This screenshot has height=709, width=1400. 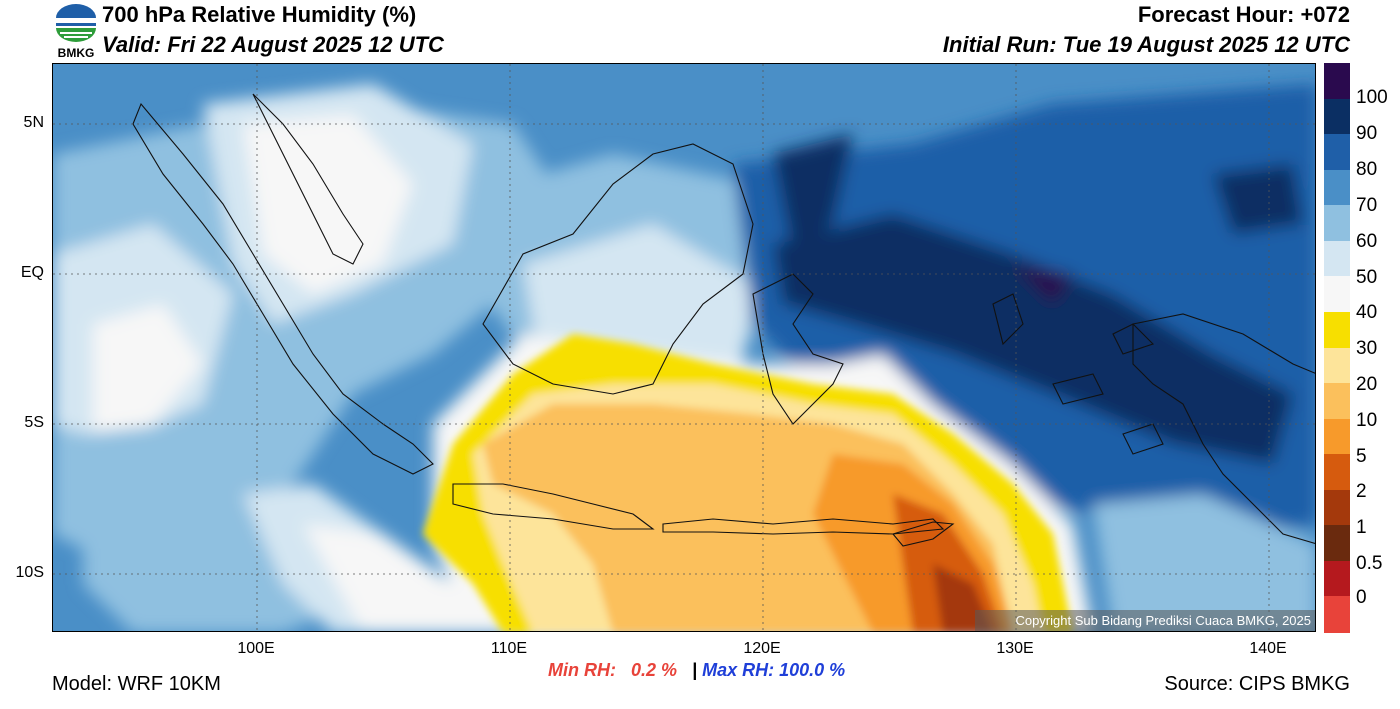 What do you see at coordinates (29, 572) in the screenshot?
I see `lat-label-10s: 10S` at bounding box center [29, 572].